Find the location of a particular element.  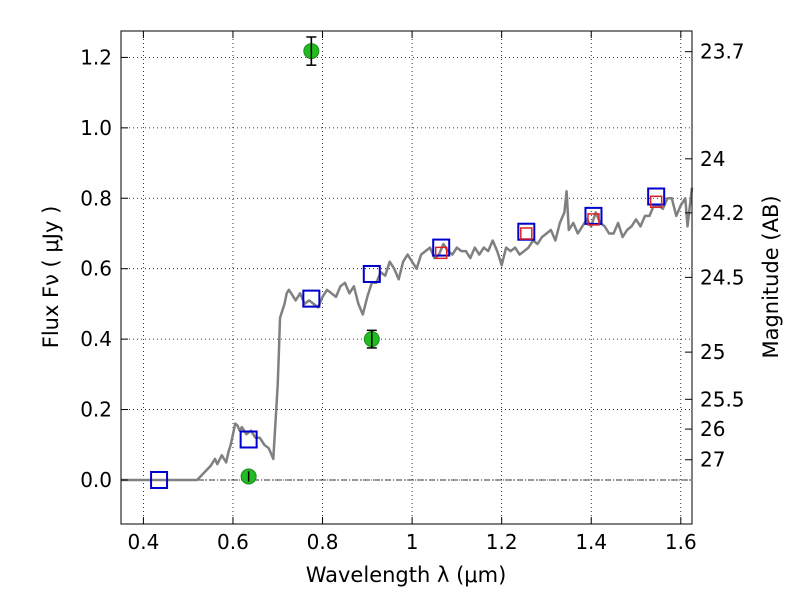

y-axis-title: Flux Fν ( μJy ) is located at coordinates (51, 277).